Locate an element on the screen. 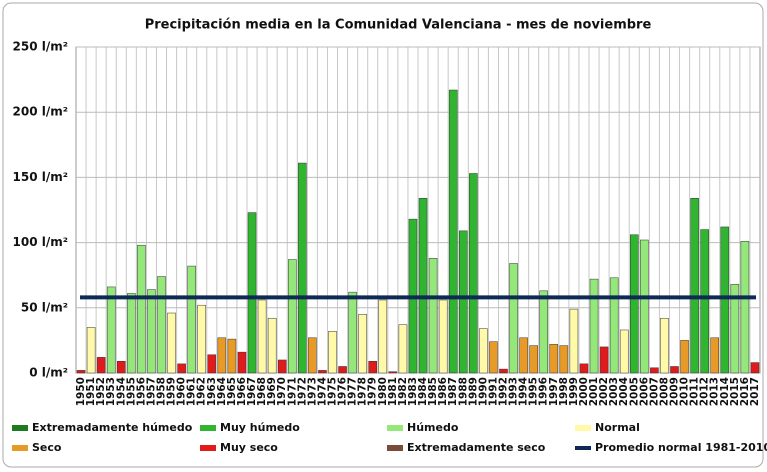  x-tick-label: 1962 is located at coordinates (202, 391).